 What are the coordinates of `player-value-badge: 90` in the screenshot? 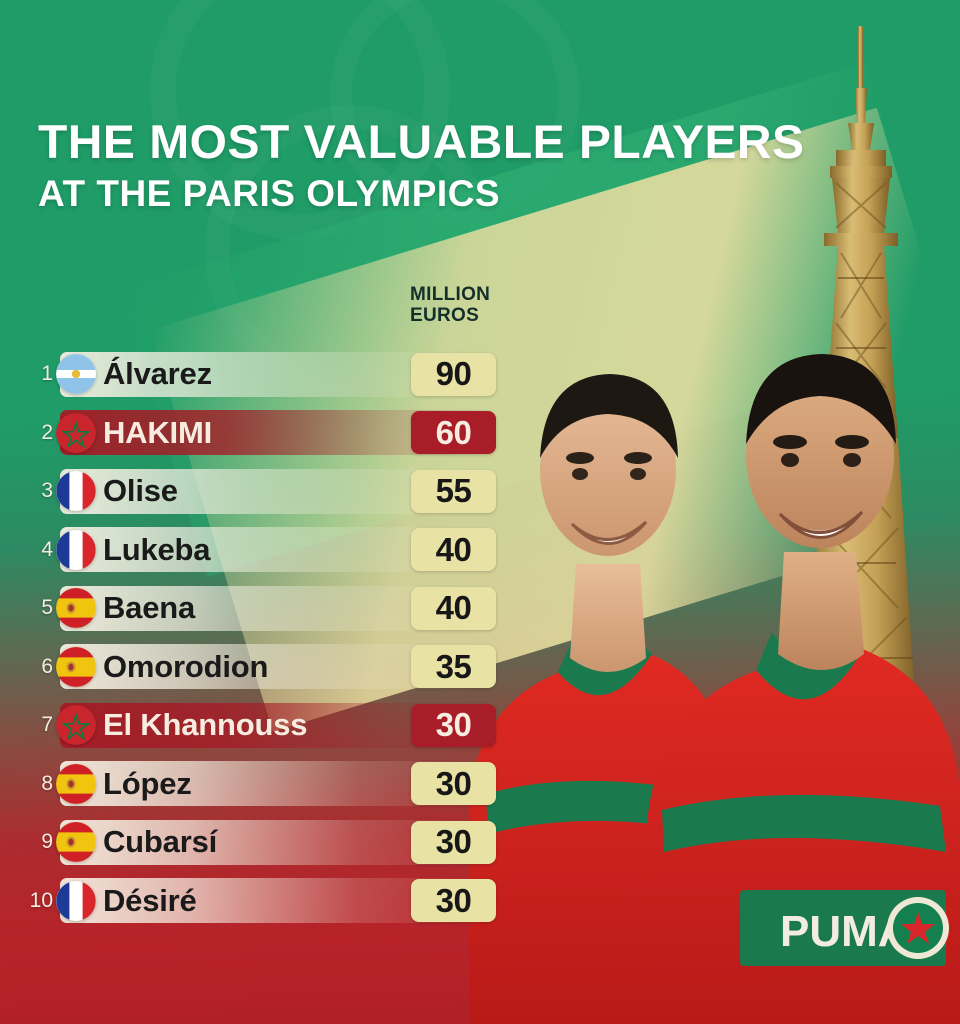 It's located at (453, 374).